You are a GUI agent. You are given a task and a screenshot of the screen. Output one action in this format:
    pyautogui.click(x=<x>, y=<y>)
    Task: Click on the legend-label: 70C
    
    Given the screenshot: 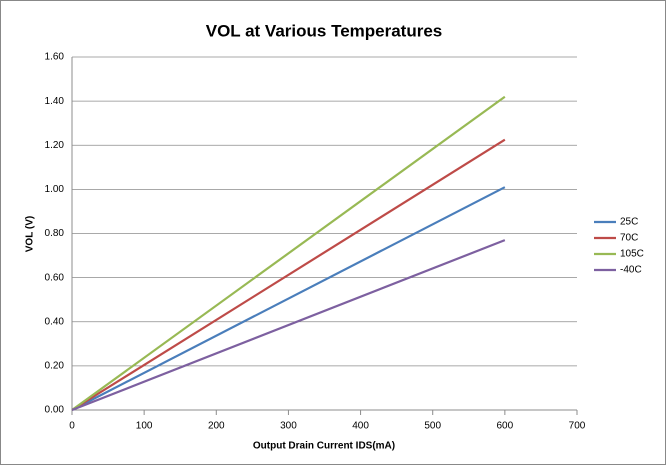 What is the action you would take?
    pyautogui.click(x=629, y=238)
    